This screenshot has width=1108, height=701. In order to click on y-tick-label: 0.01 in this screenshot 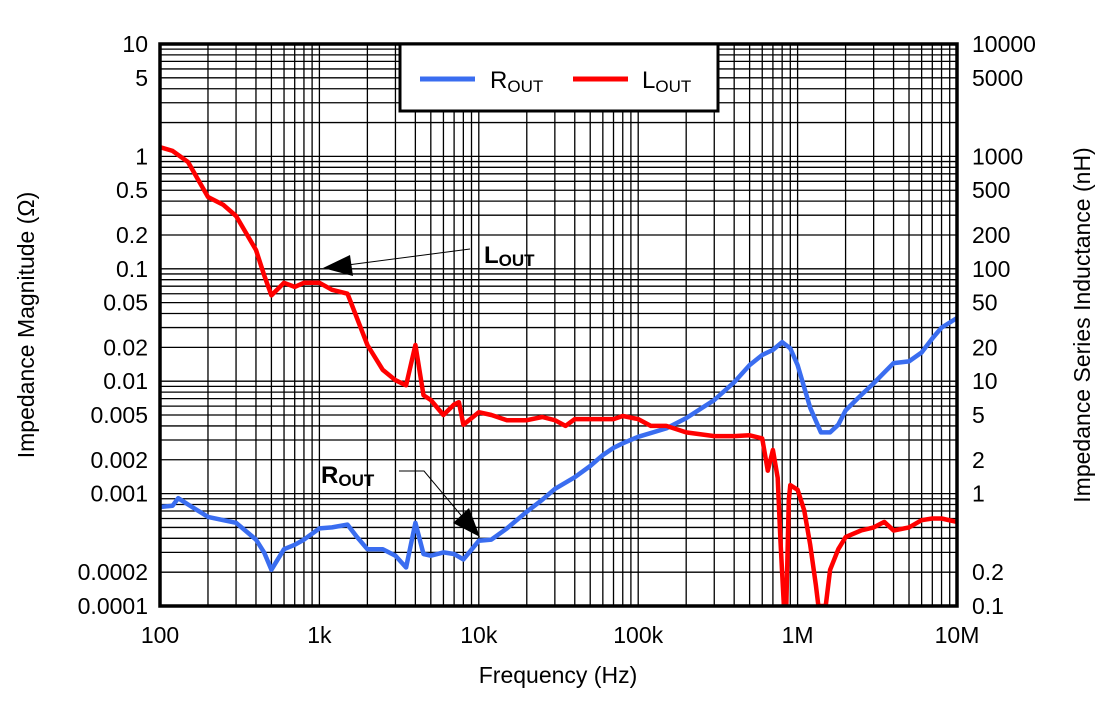, I will do `click(125, 381)`.